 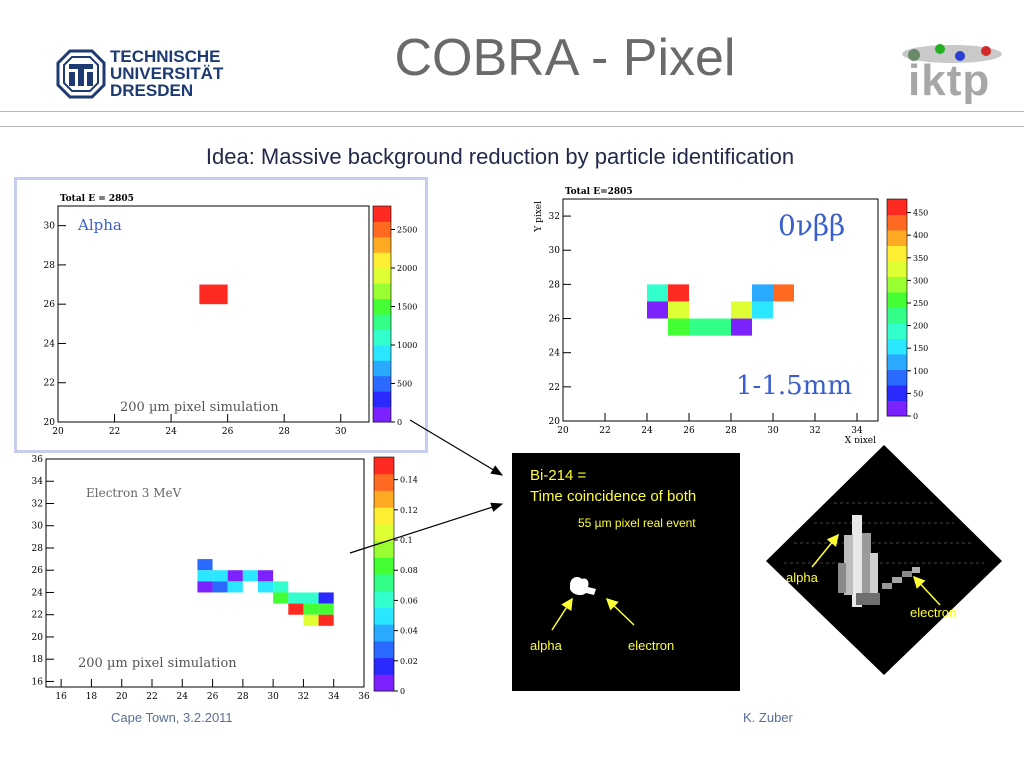 What do you see at coordinates (341, 432) in the screenshot?
I see `x-tick-label: 30` at bounding box center [341, 432].